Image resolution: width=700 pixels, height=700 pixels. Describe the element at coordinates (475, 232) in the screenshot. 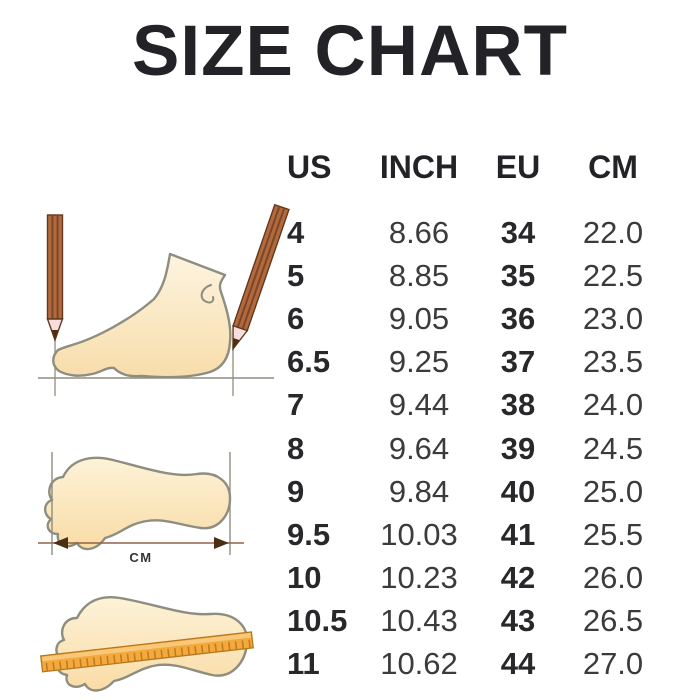

I see `table-row: 4 8.66 34 22.0` at that location.